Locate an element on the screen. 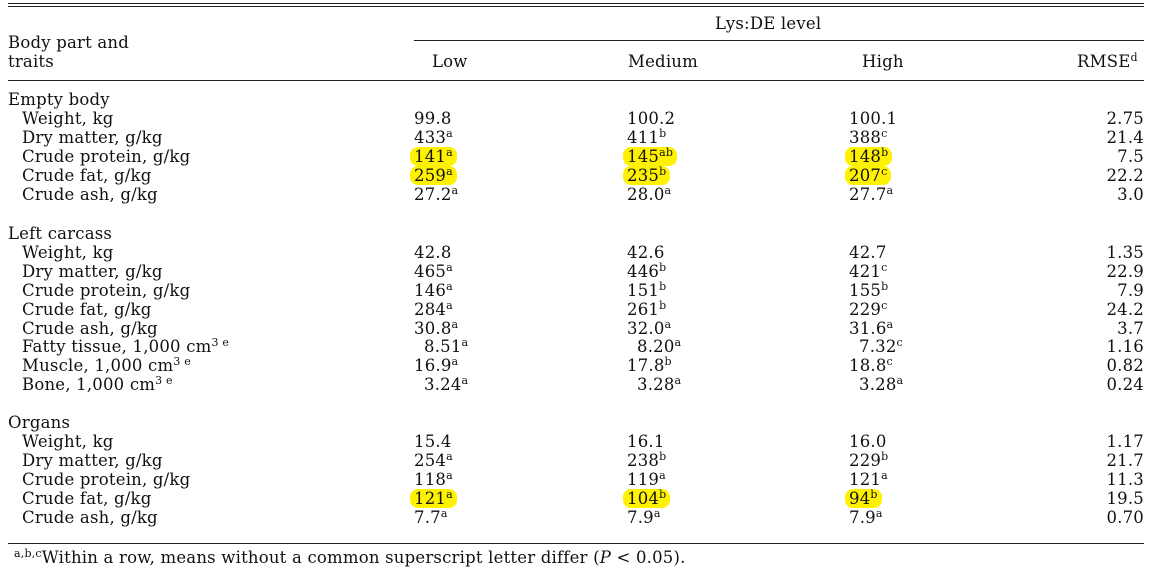  value-high-text: 27.7 is located at coordinates (868, 194).